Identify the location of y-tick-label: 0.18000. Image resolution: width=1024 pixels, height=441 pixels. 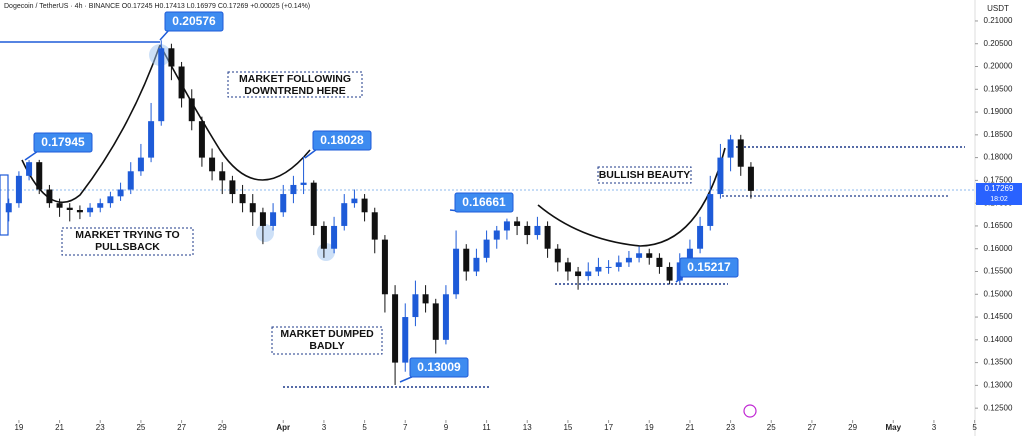
(998, 157).